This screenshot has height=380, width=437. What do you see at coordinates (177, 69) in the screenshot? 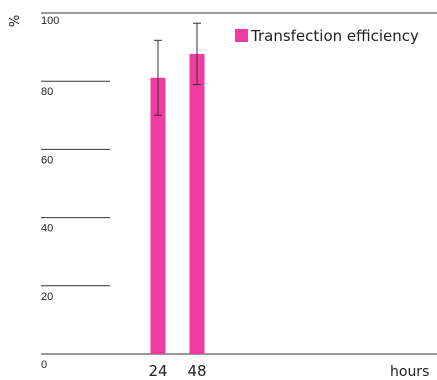
I see `error-bars` at bounding box center [177, 69].